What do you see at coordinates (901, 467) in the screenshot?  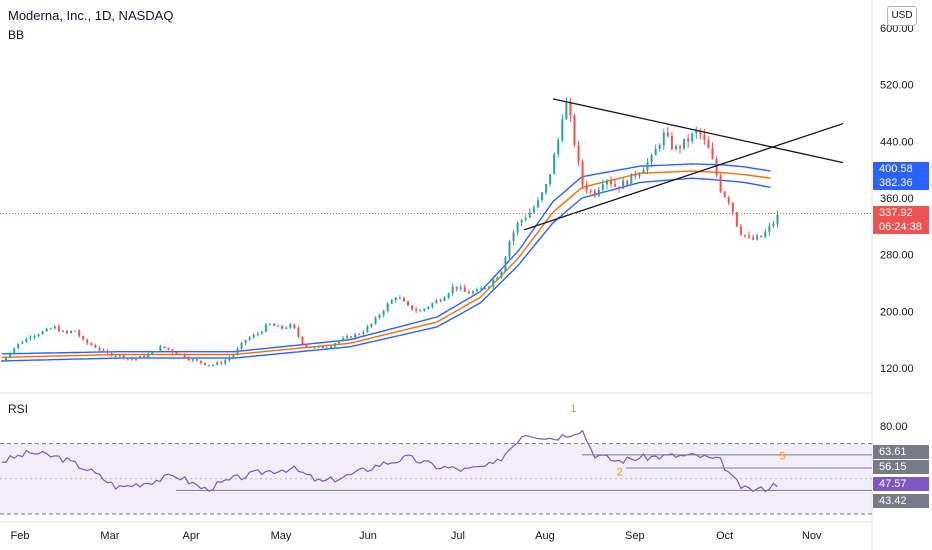 I see `rsi-level-tag-2: 56.15` at bounding box center [901, 467].